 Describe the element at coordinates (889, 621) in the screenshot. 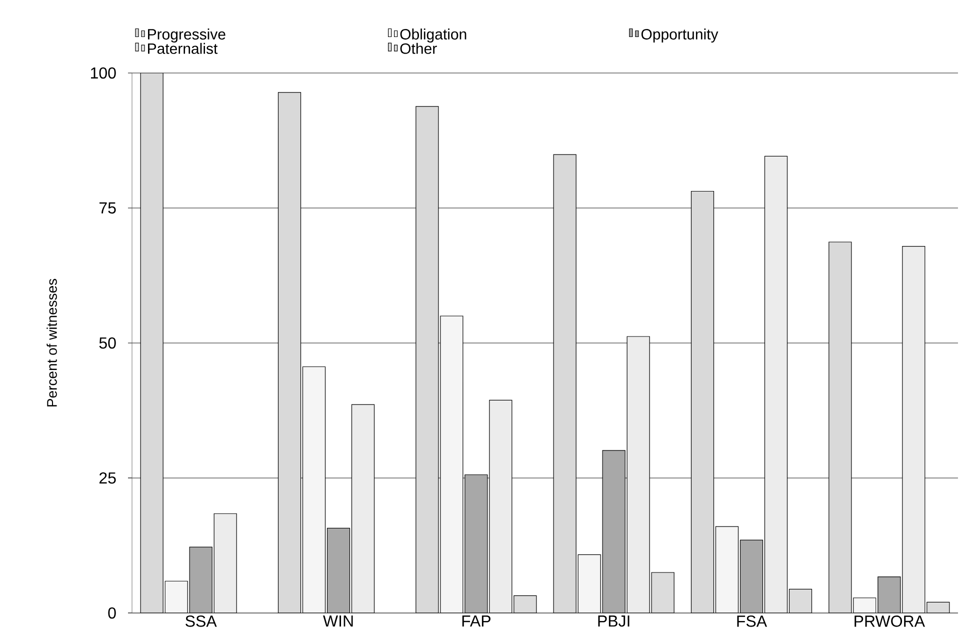

I see `x-tick-label: PRWORA` at that location.